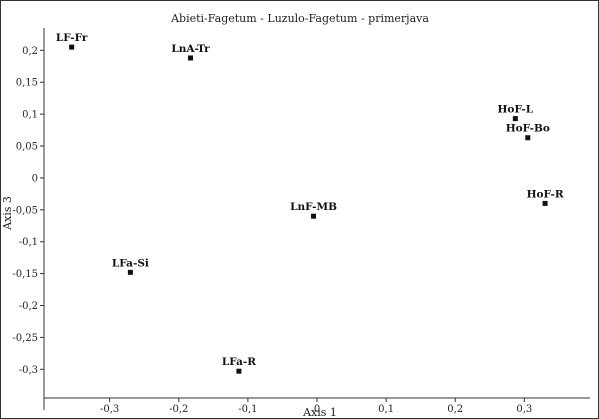  Describe the element at coordinates (25, 274) in the screenshot. I see `y-tick-label: -0,15` at that location.